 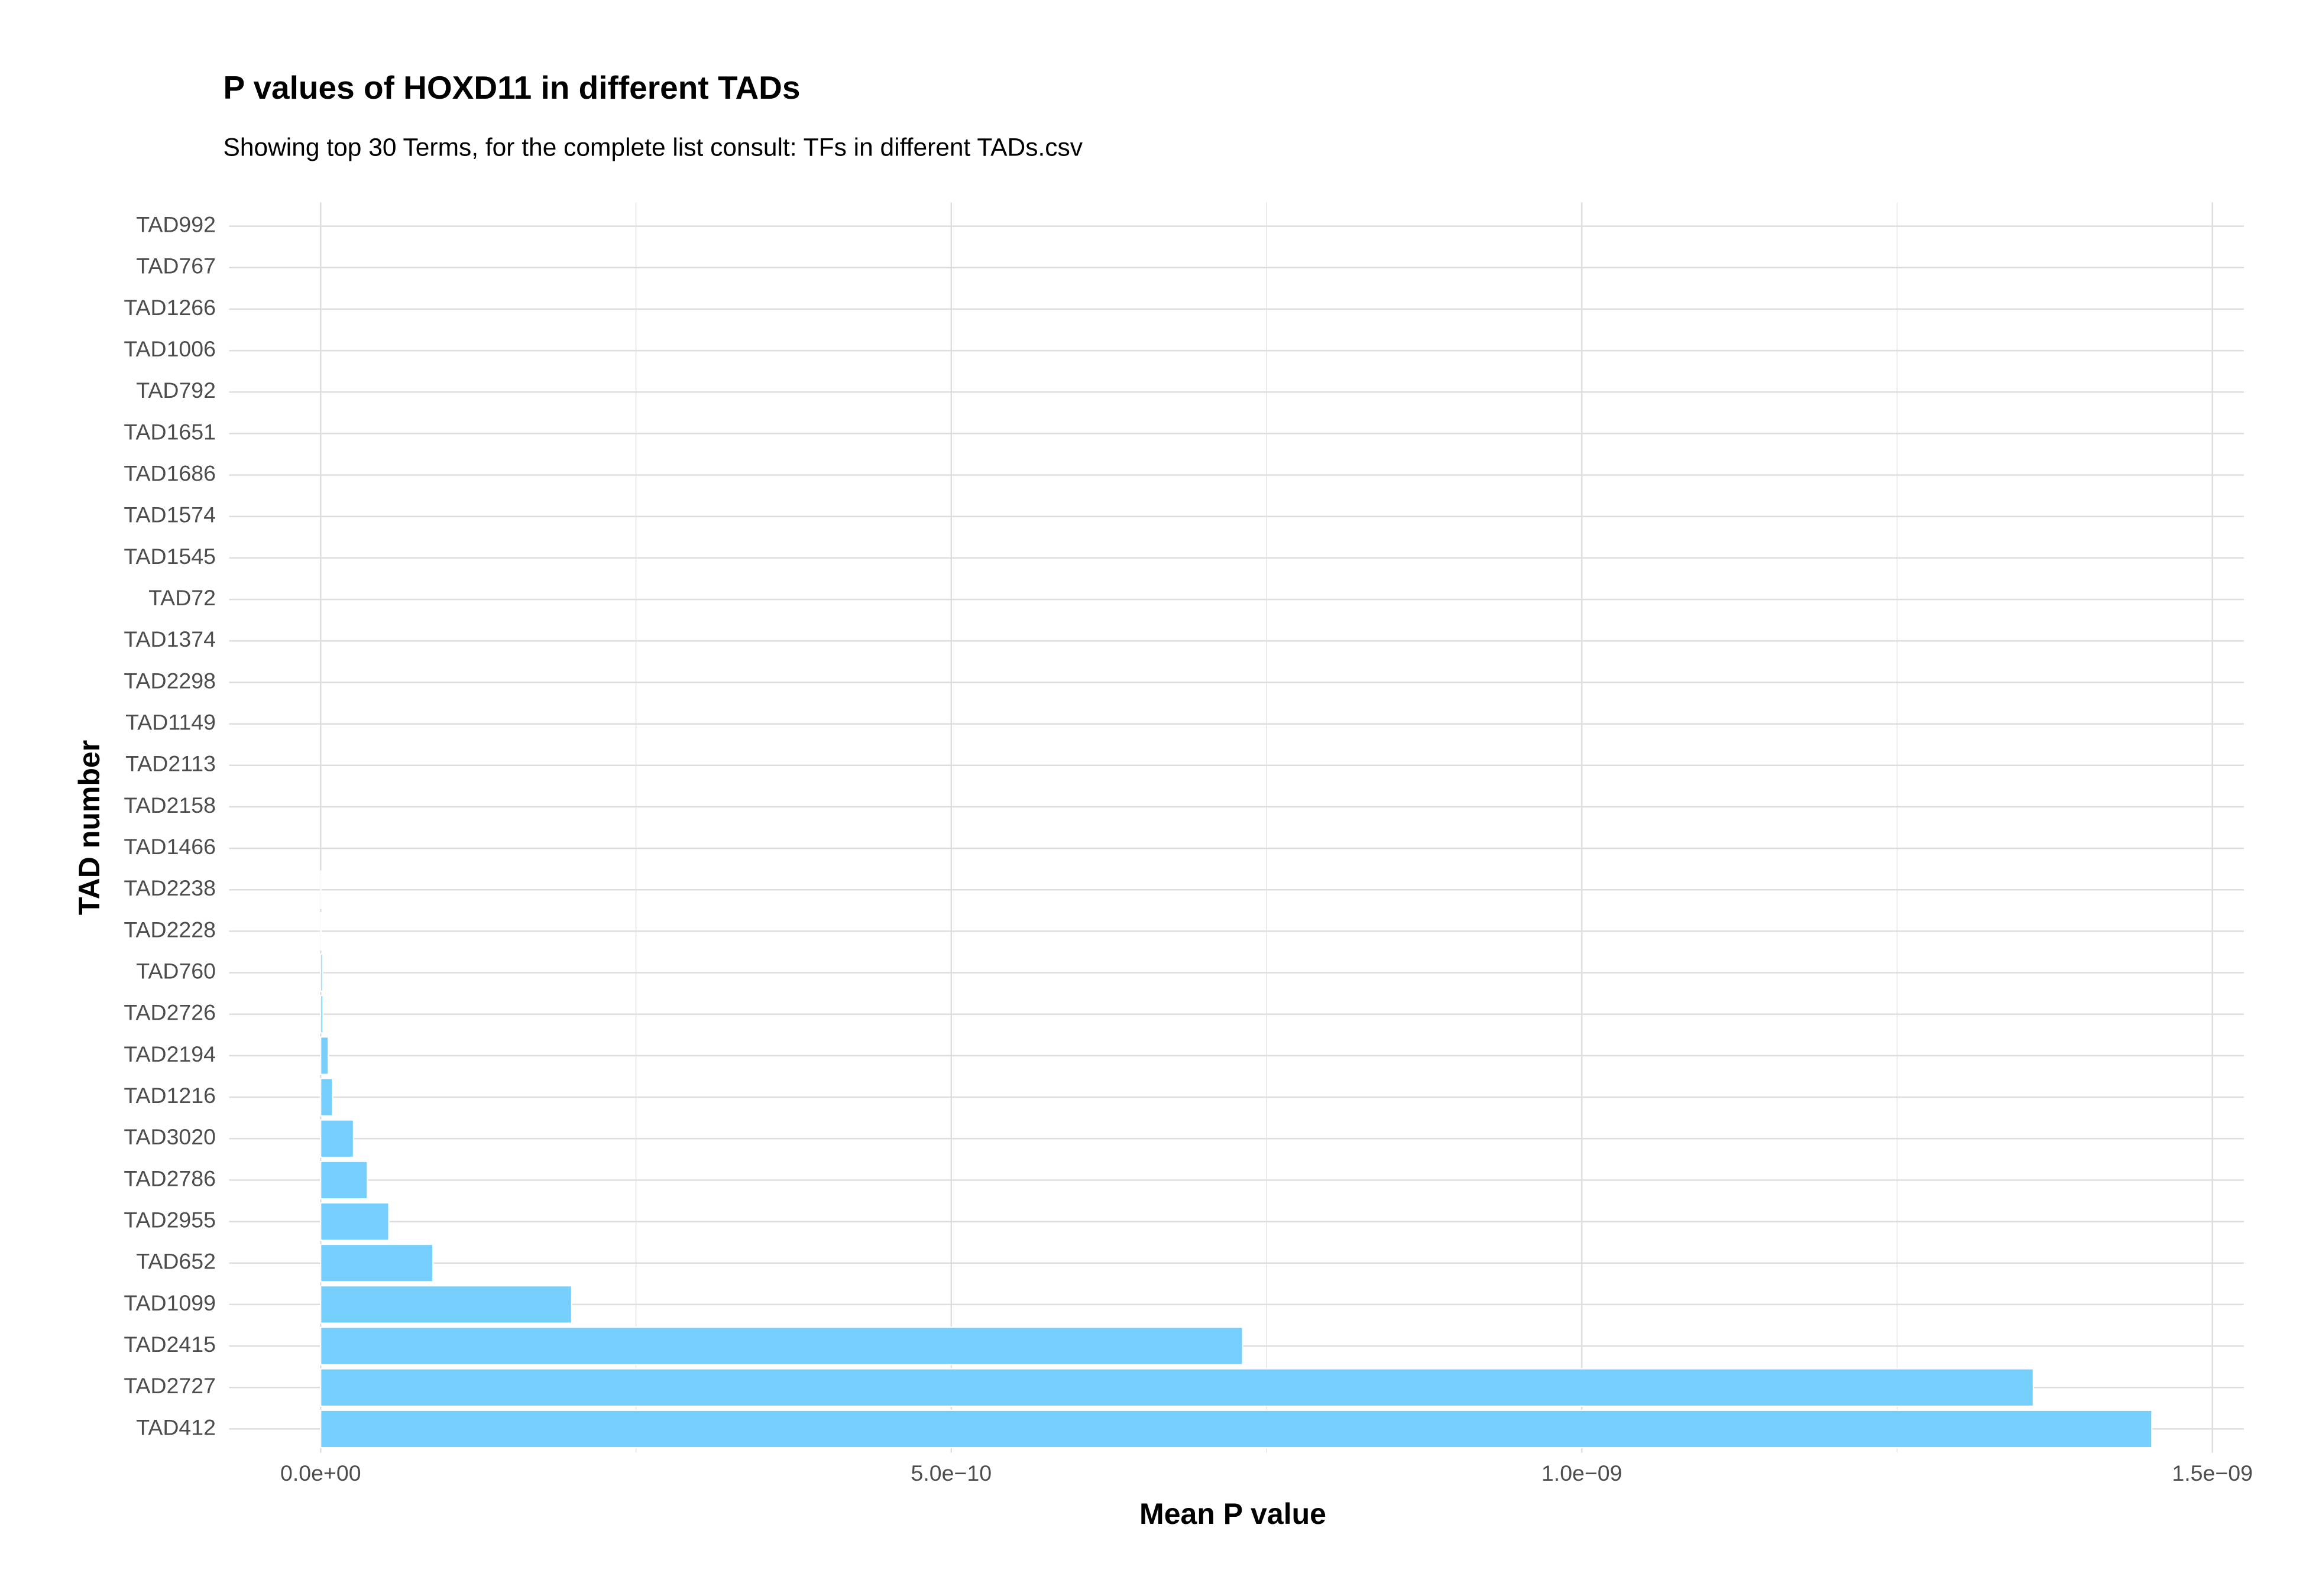 I want to click on y-tick-label: TAD72, so click(x=182, y=597).